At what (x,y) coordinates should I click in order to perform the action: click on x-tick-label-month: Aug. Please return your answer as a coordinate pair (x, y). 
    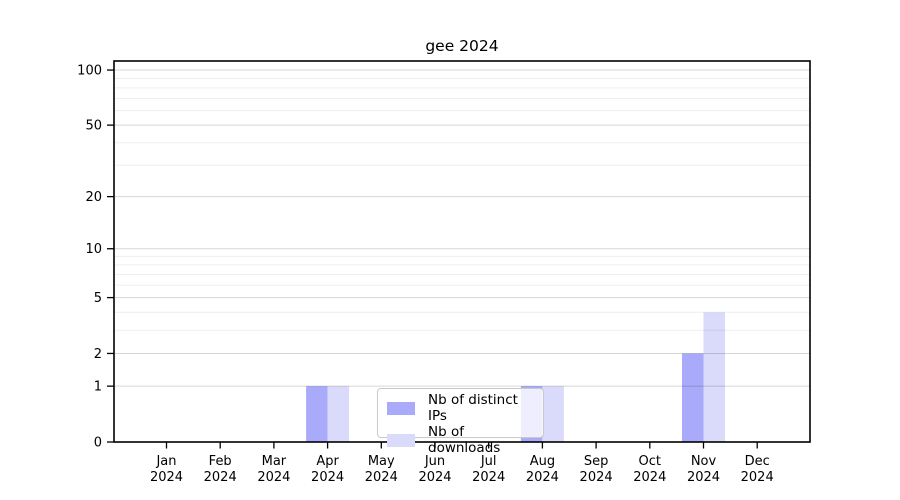
    Looking at the image, I should click on (542, 461).